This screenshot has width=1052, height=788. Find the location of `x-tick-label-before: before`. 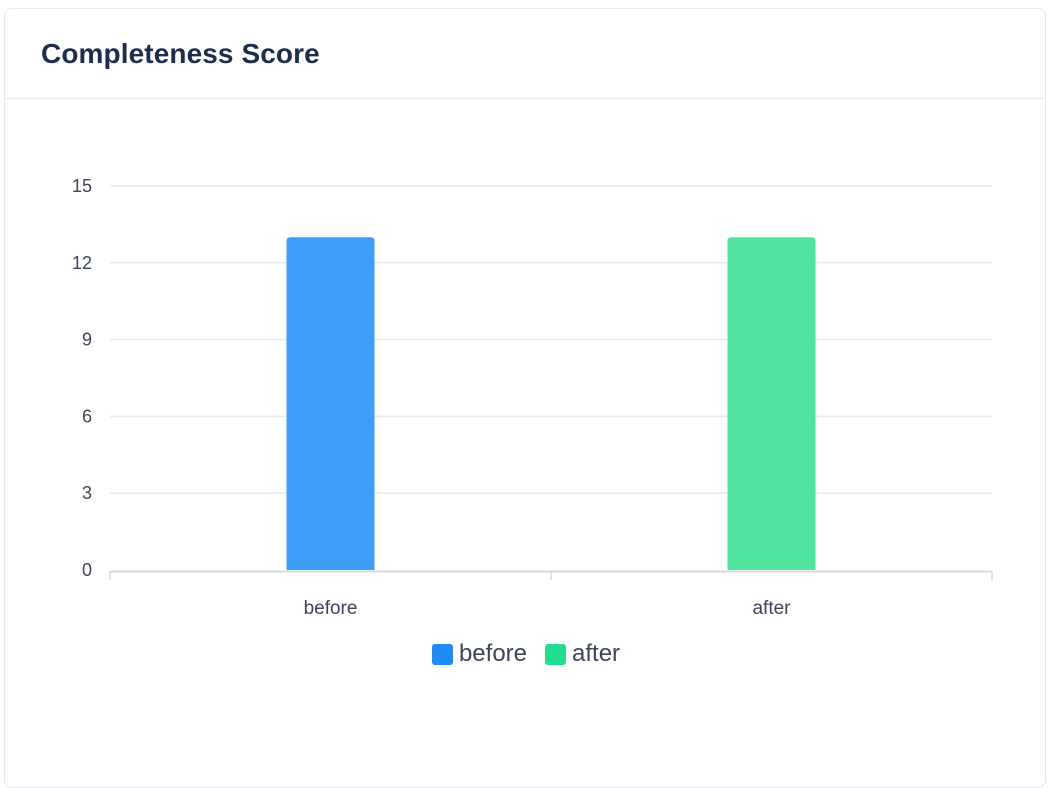

x-tick-label-before: before is located at coordinates (331, 608).